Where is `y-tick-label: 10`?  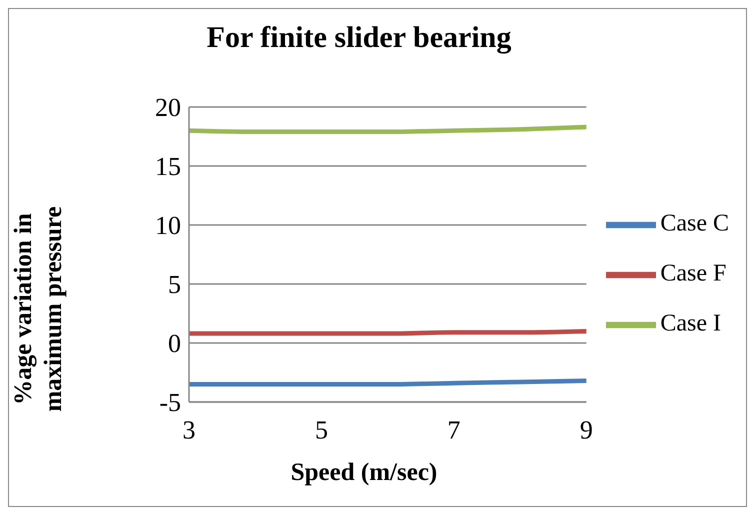
y-tick-label: 10 is located at coordinates (168, 225).